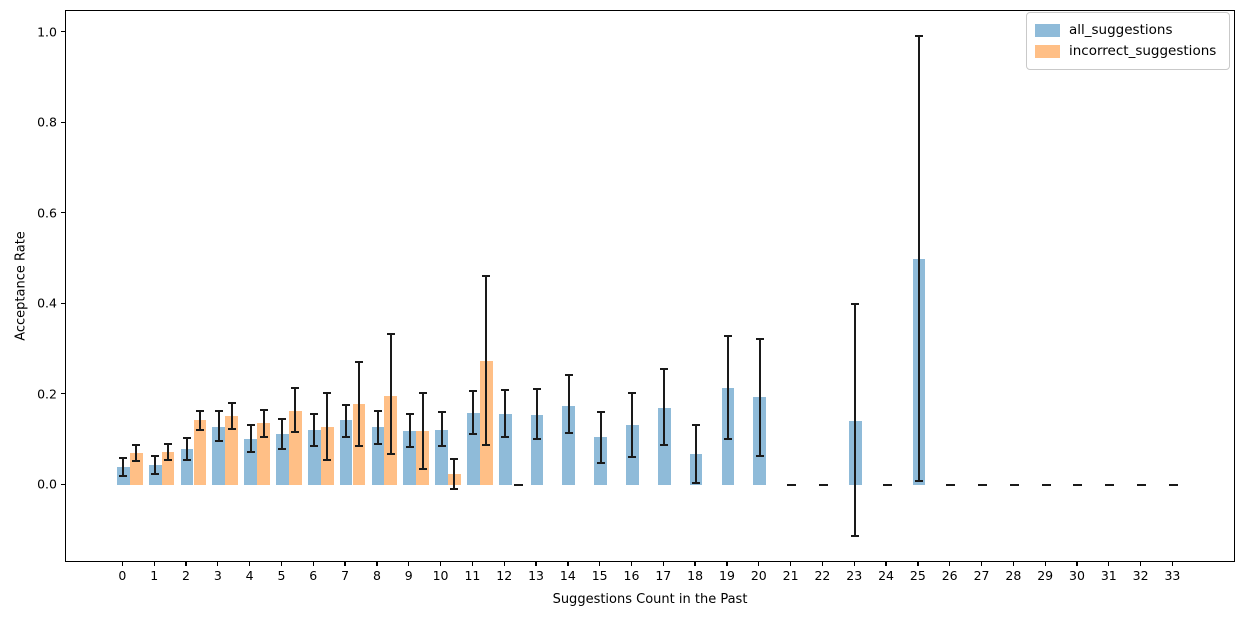 This screenshot has height=617, width=1246. Describe the element at coordinates (536, 575) in the screenshot. I see `x-tick-label-13: 13` at that location.